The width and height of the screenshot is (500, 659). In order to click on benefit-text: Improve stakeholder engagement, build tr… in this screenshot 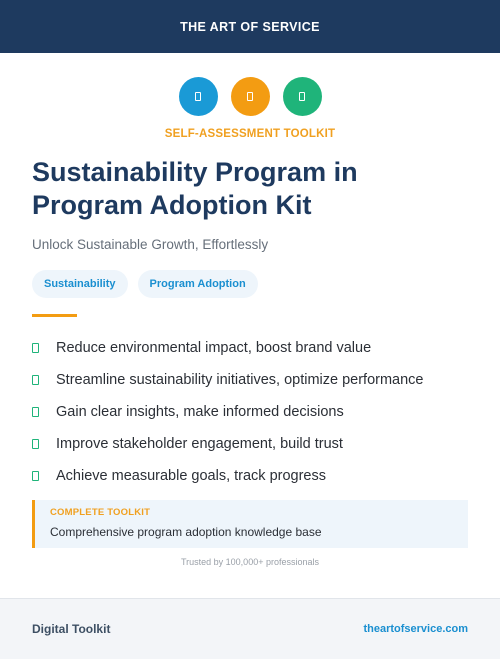, I will do `click(199, 444)`.